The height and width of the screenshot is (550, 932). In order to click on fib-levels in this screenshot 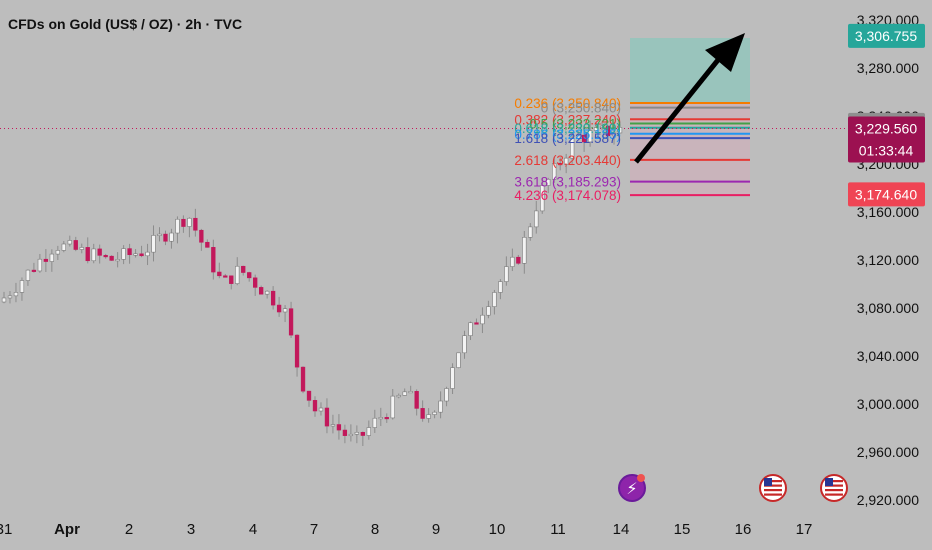, I will do `click(690, 149)`.